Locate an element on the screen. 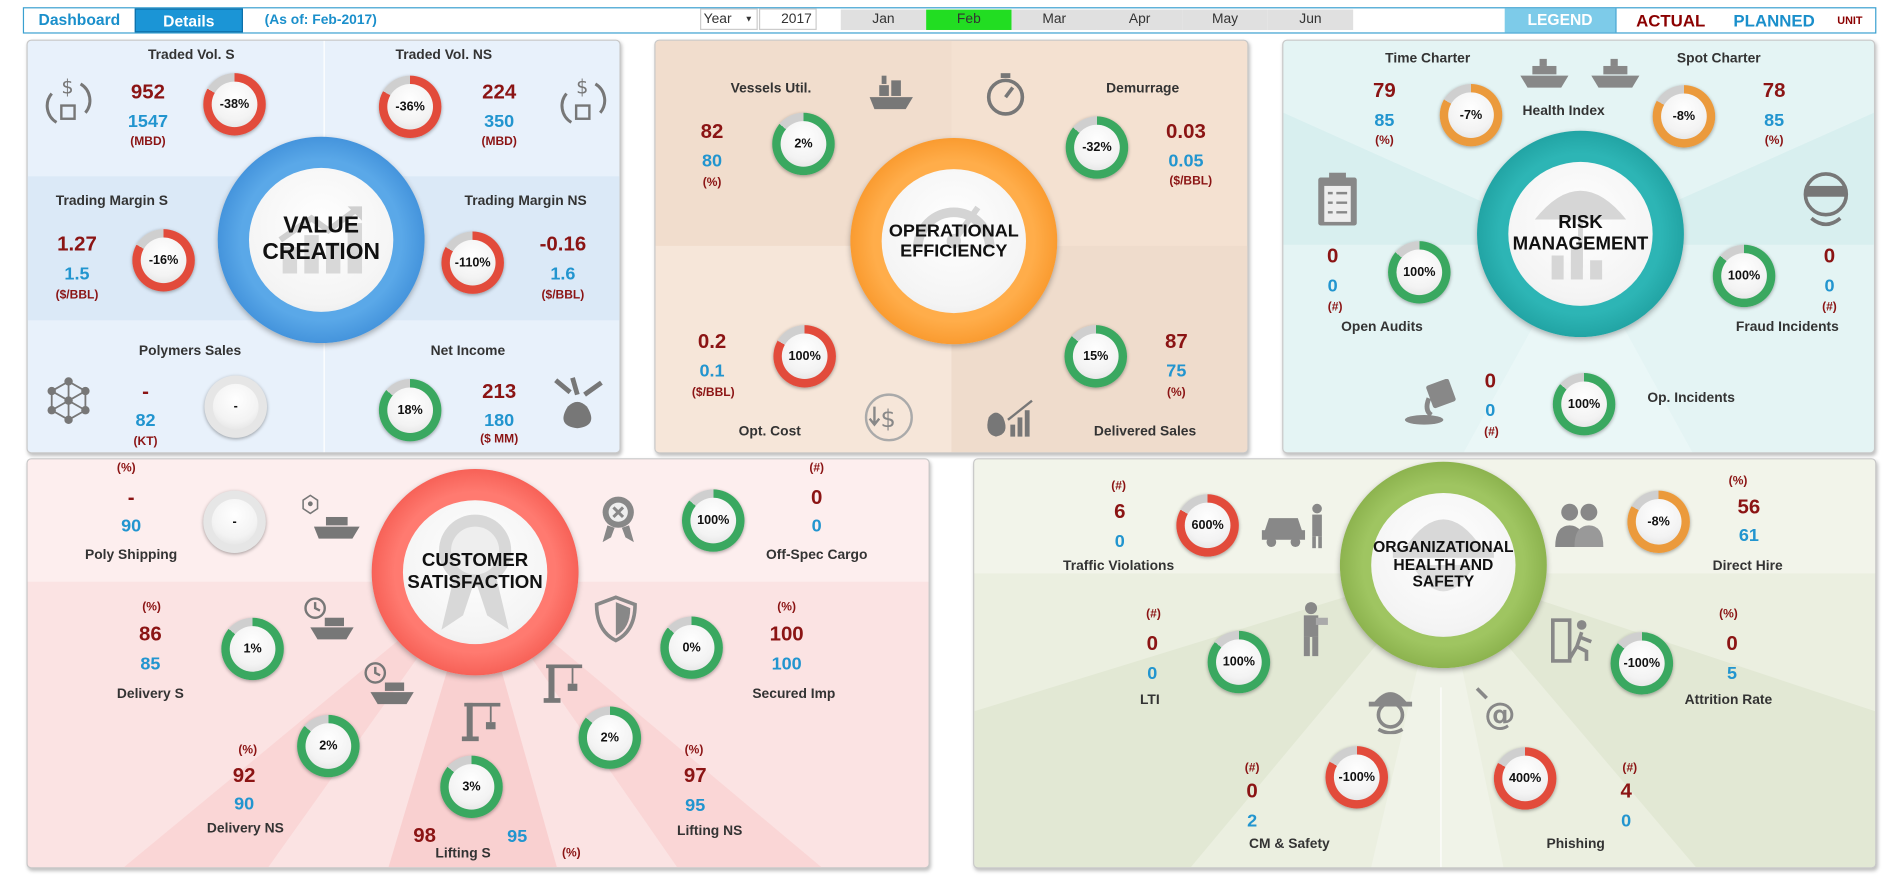  traffic-gauge: 600% is located at coordinates (1207, 525).